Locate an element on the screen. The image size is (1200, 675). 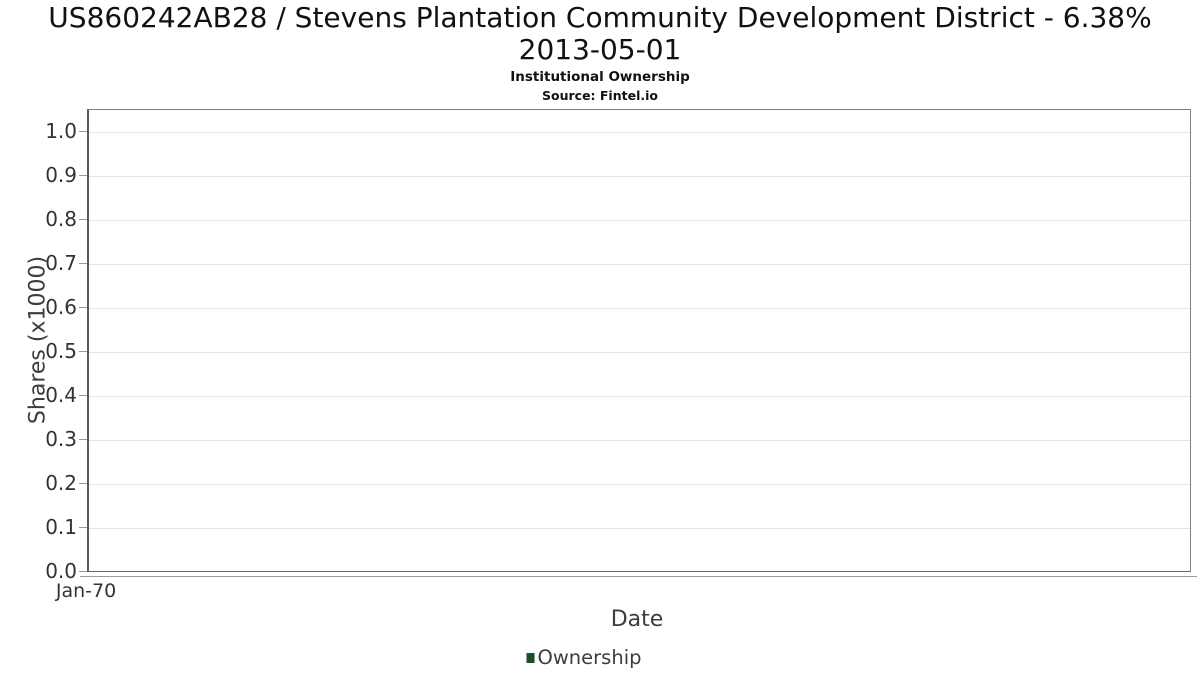
y-tick-label: 0.5 is located at coordinates (61, 351).